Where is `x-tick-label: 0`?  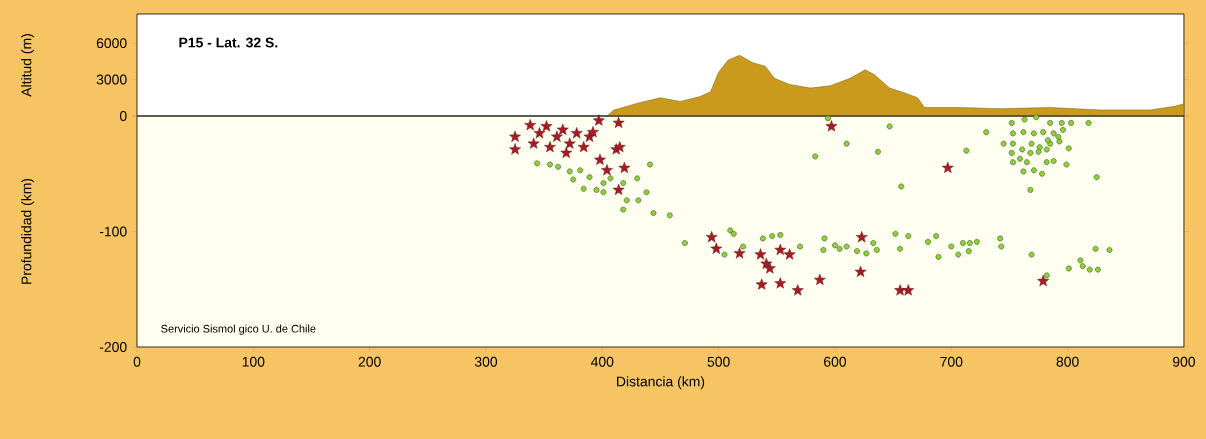 x-tick-label: 0 is located at coordinates (137, 361).